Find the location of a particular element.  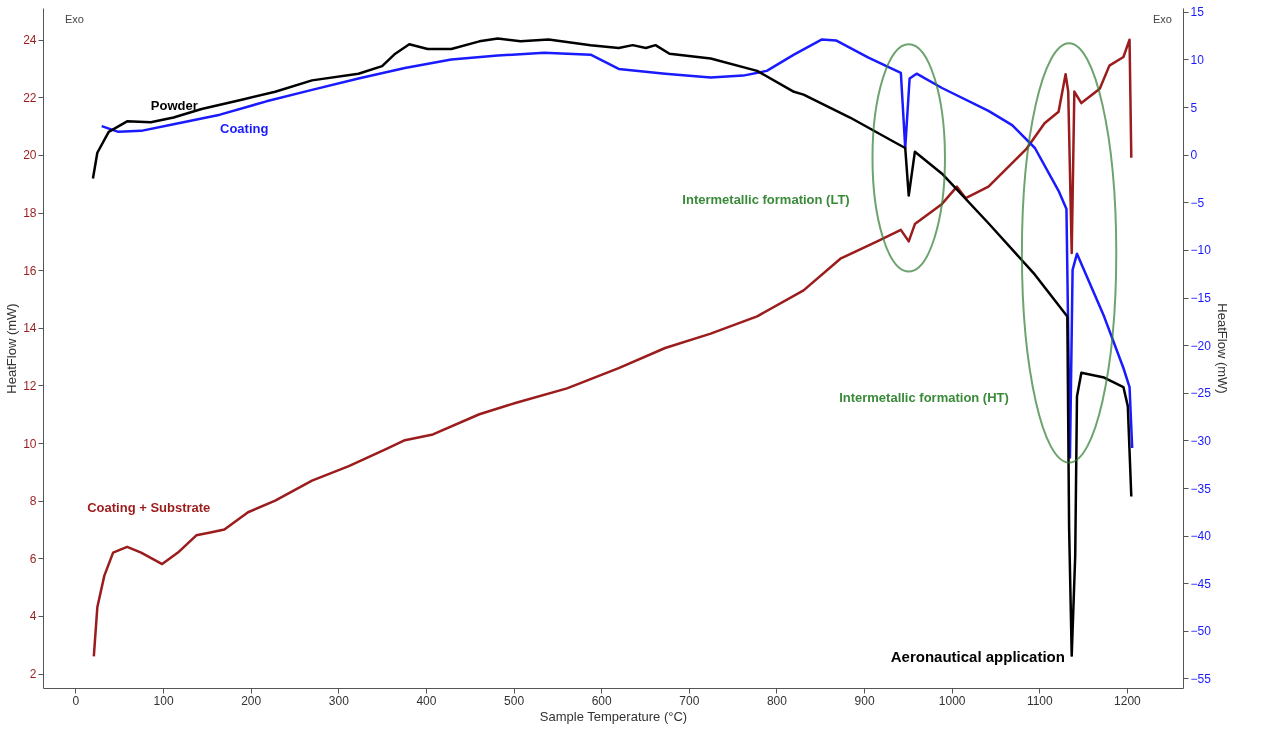

y-tick-label: 16 is located at coordinates (30, 270).